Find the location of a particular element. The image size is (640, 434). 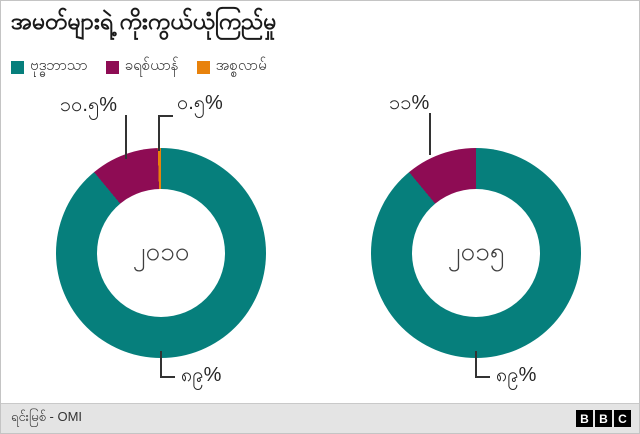

donut-hole: ၂၀၁၀ is located at coordinates (161, 253).